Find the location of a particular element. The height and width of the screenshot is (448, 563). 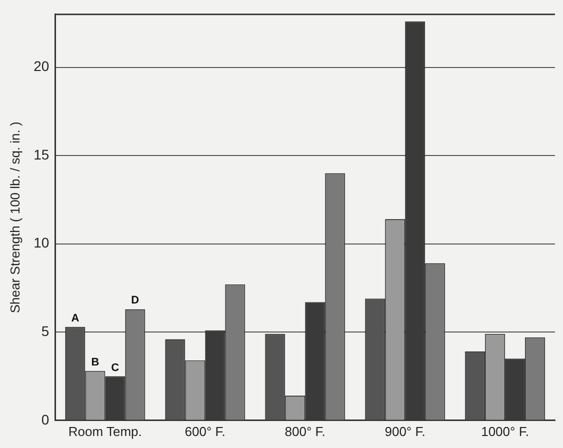

x-tick-label: Room Temp. is located at coordinates (105, 431).